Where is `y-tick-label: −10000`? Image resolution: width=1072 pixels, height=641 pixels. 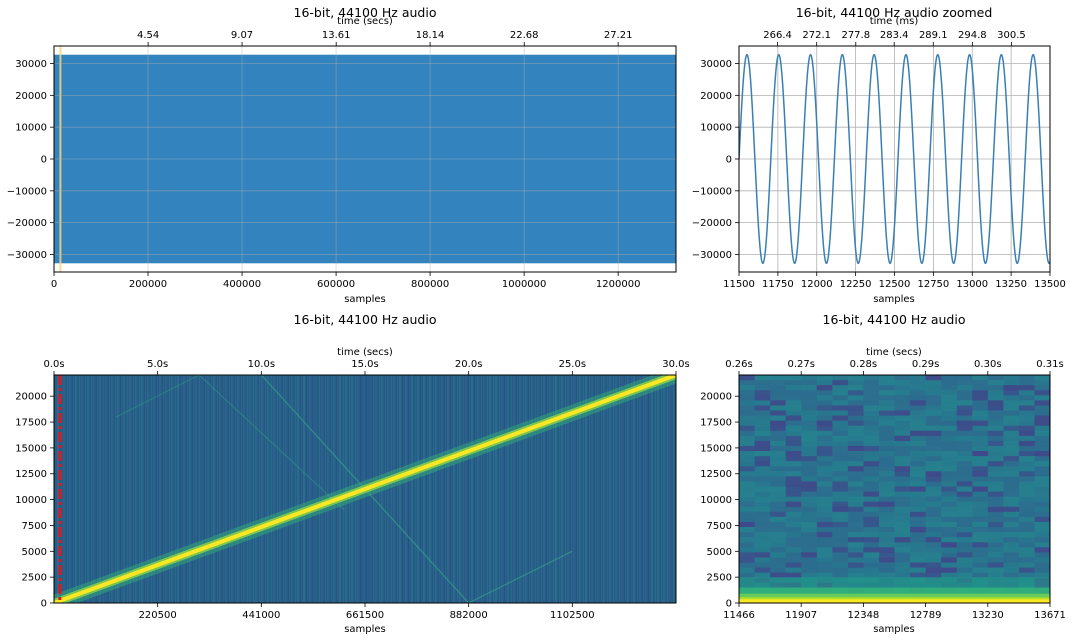 y-tick-label: −10000 is located at coordinates (27, 191).